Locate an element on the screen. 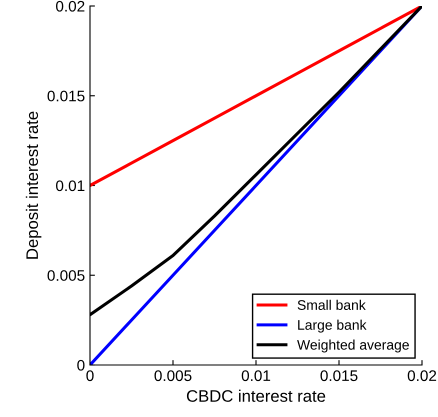  x-tick-label: 0.02 is located at coordinates (422, 376).